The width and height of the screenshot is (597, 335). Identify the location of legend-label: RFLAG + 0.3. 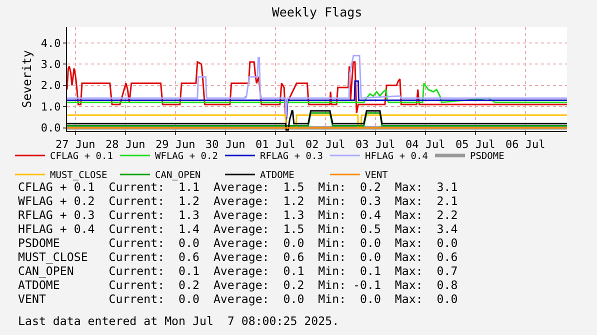
(291, 156).